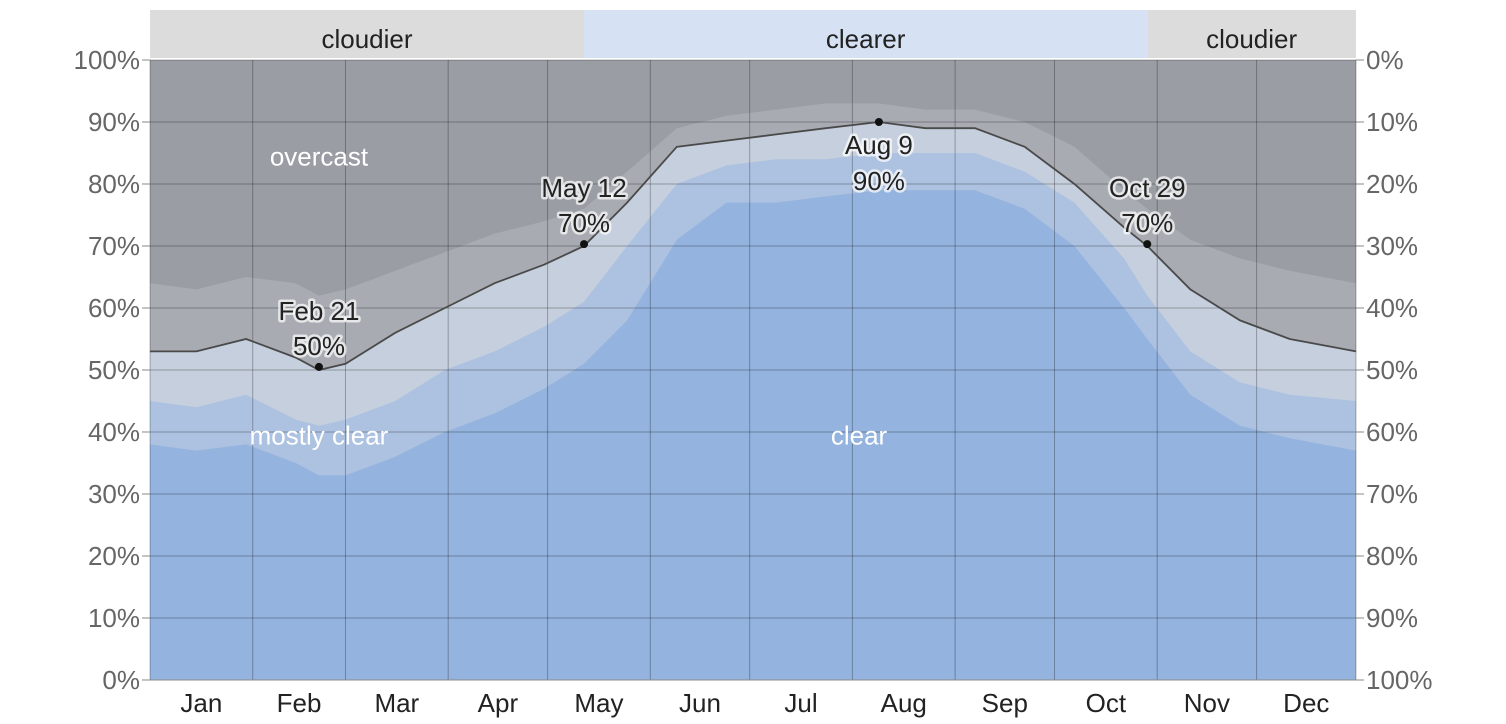 This screenshot has width=1506, height=724. I want to click on month-label-jun: Jun, so click(700, 703).